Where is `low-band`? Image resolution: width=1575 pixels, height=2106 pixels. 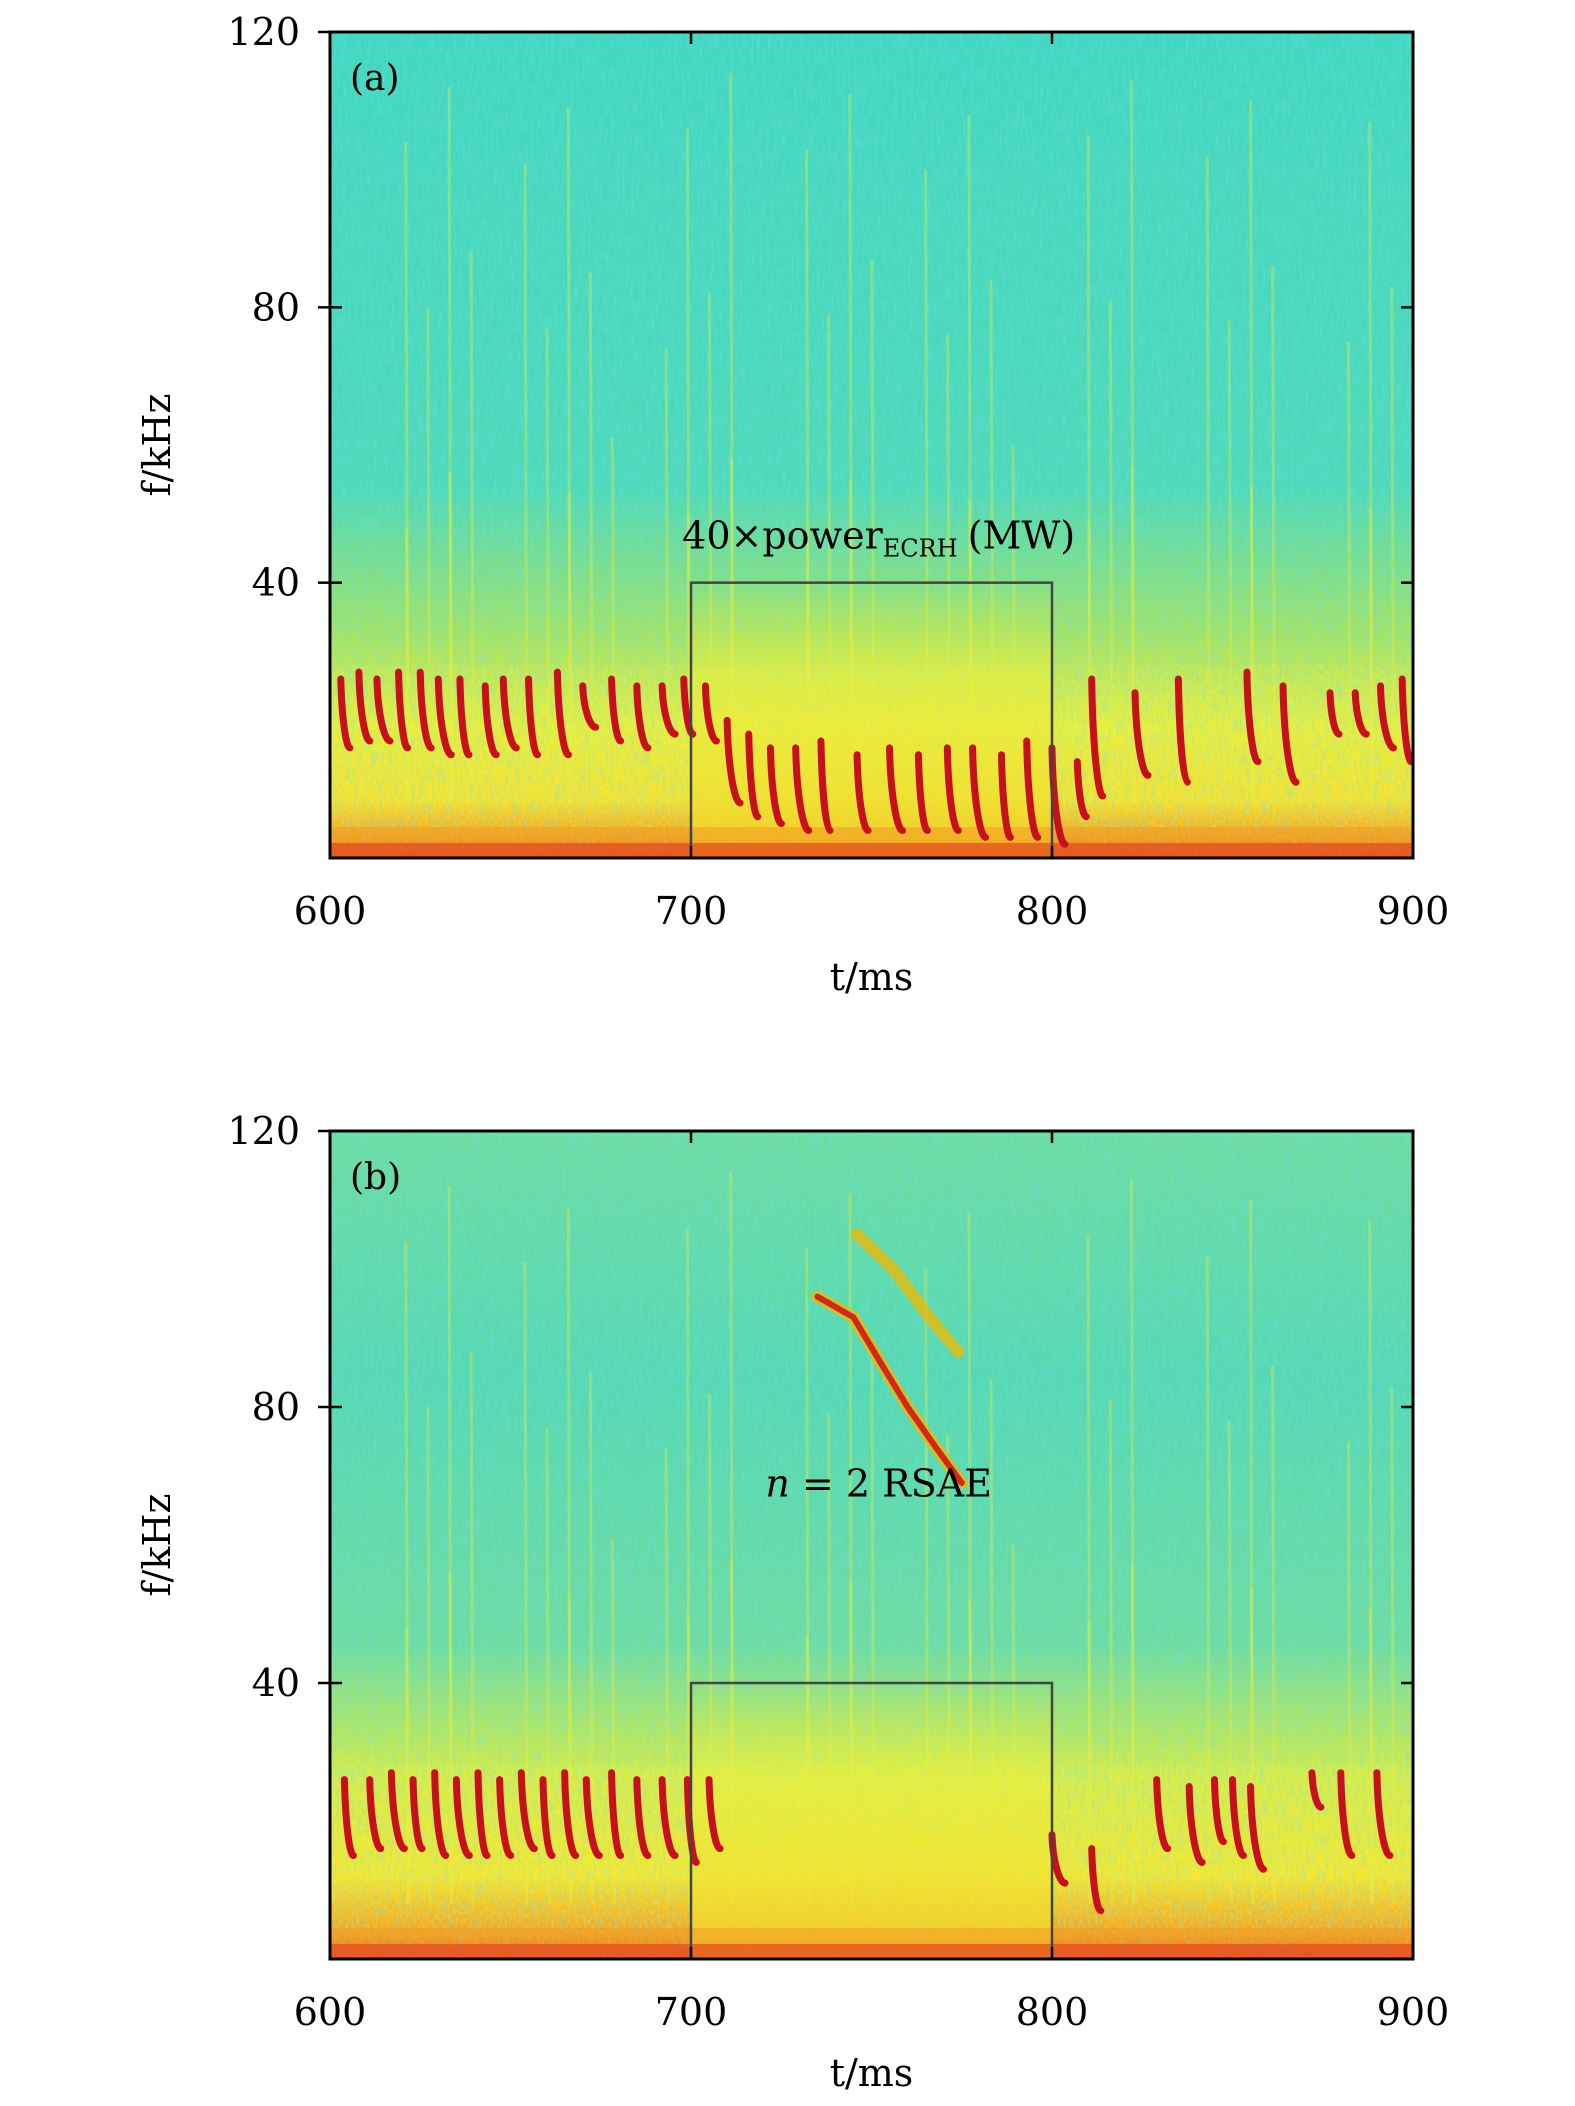 low-band is located at coordinates (871, 835).